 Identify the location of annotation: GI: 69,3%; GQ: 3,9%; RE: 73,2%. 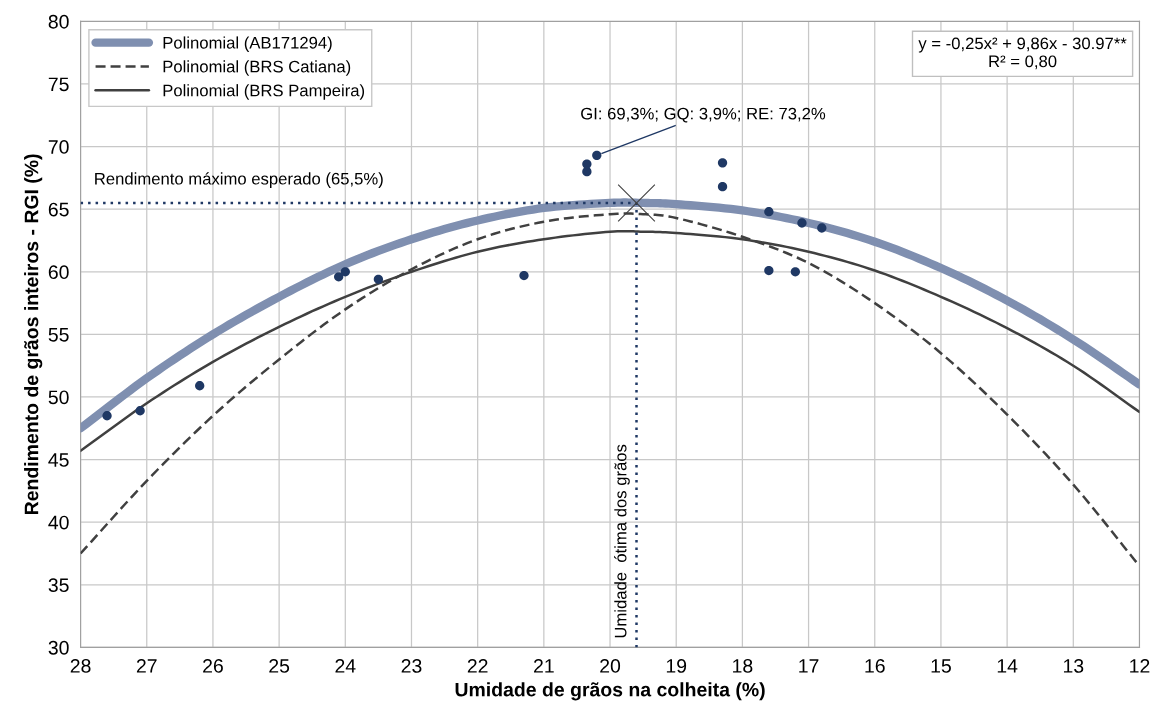
(703, 115).